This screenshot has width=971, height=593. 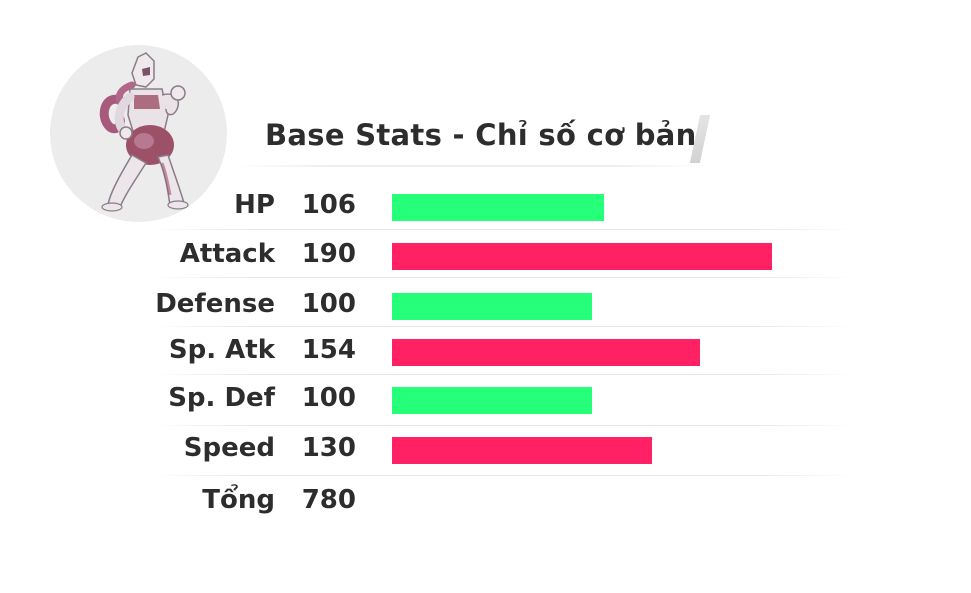 What do you see at coordinates (229, 448) in the screenshot?
I see `stat-label: Speed` at bounding box center [229, 448].